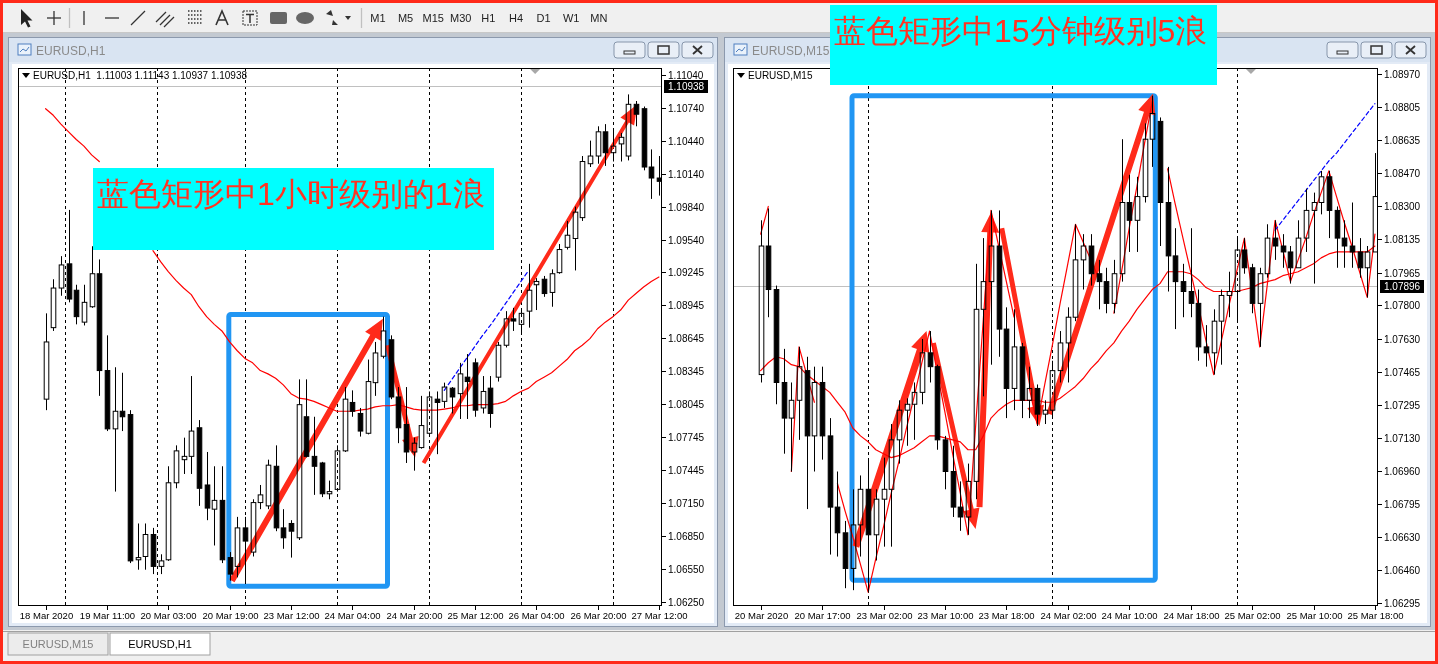  What do you see at coordinates (71, 51) in the screenshot?
I see `chart-title: EURUSD,H1` at bounding box center [71, 51].